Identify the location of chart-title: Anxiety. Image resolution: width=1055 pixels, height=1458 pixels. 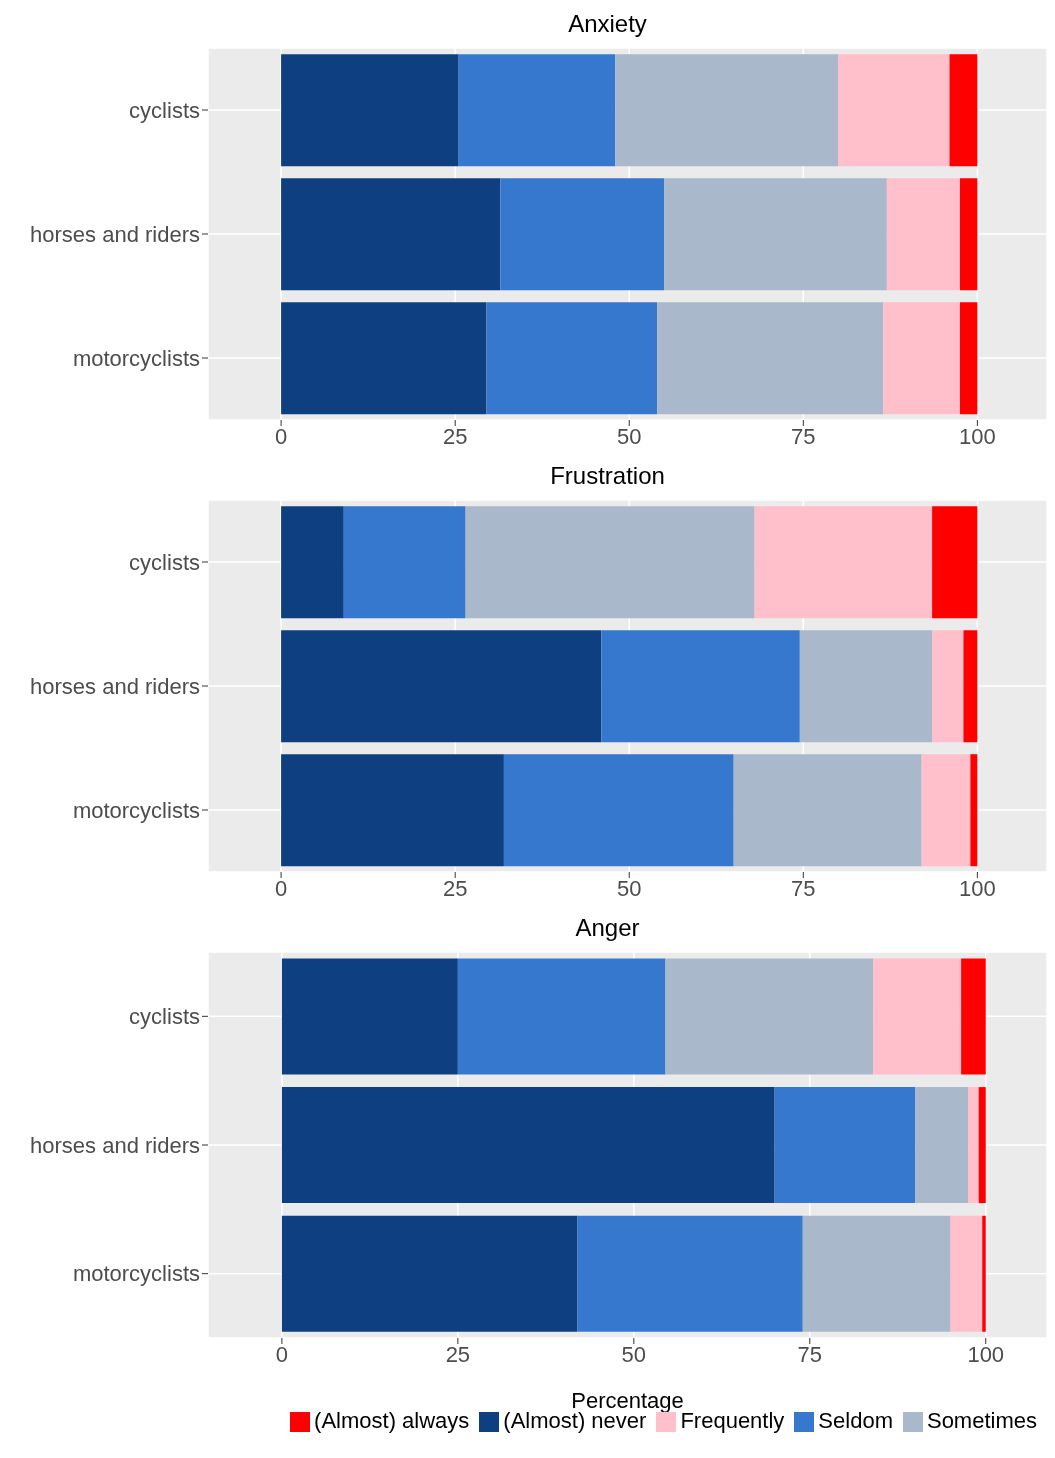
(607, 24).